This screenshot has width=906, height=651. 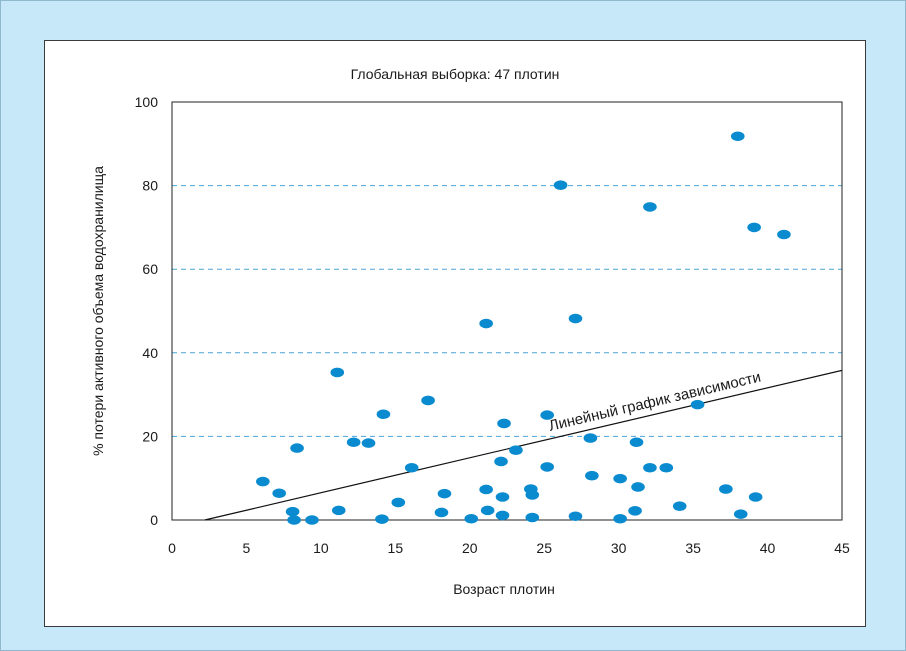 I want to click on y-axis-label: % потери активного объема водохранилища, so click(x=98, y=311).